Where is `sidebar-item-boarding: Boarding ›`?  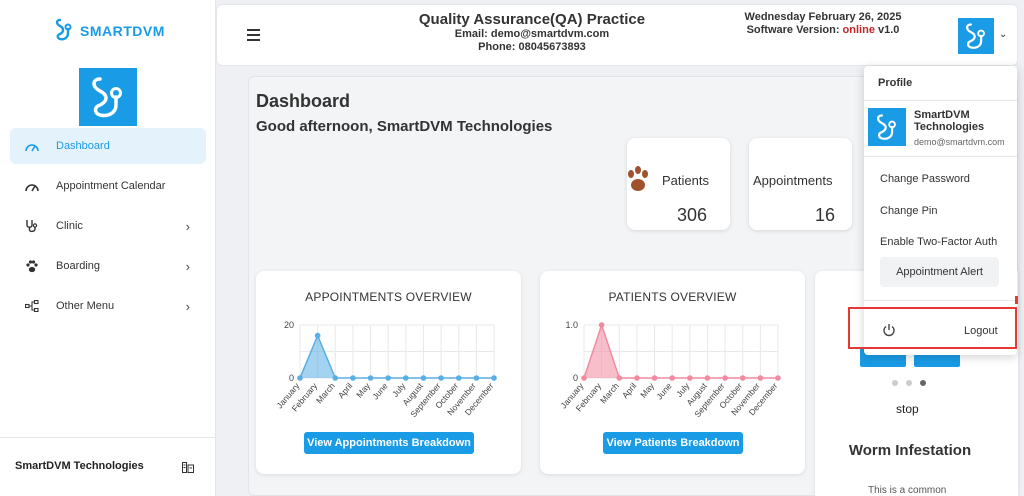
sidebar-item-boarding: Boarding › is located at coordinates (108, 266).